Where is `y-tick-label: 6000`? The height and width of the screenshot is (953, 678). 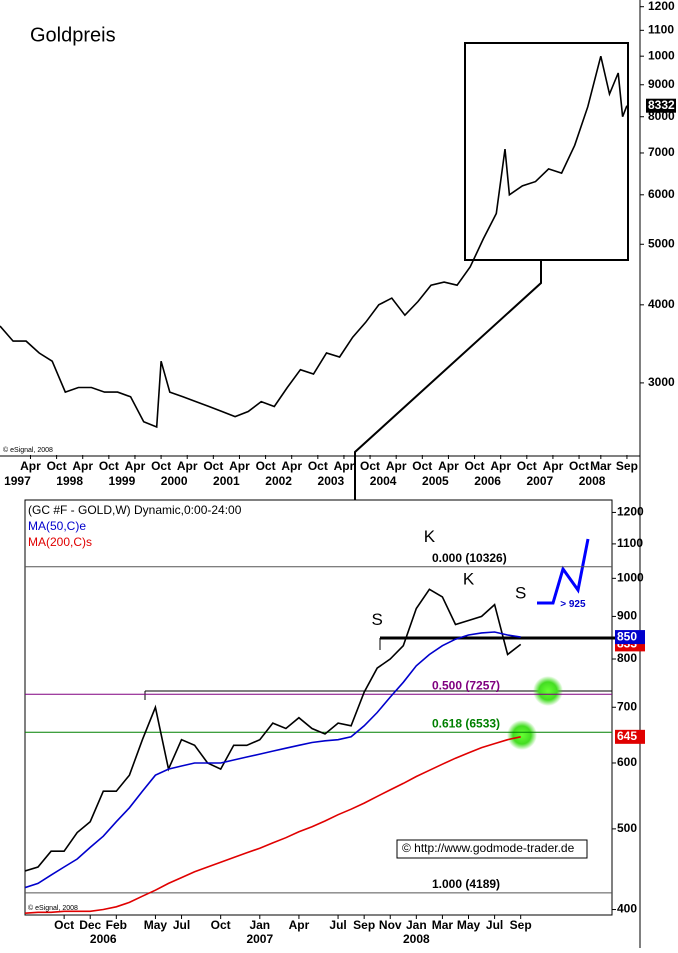
y-tick-label: 6000 is located at coordinates (661, 194).